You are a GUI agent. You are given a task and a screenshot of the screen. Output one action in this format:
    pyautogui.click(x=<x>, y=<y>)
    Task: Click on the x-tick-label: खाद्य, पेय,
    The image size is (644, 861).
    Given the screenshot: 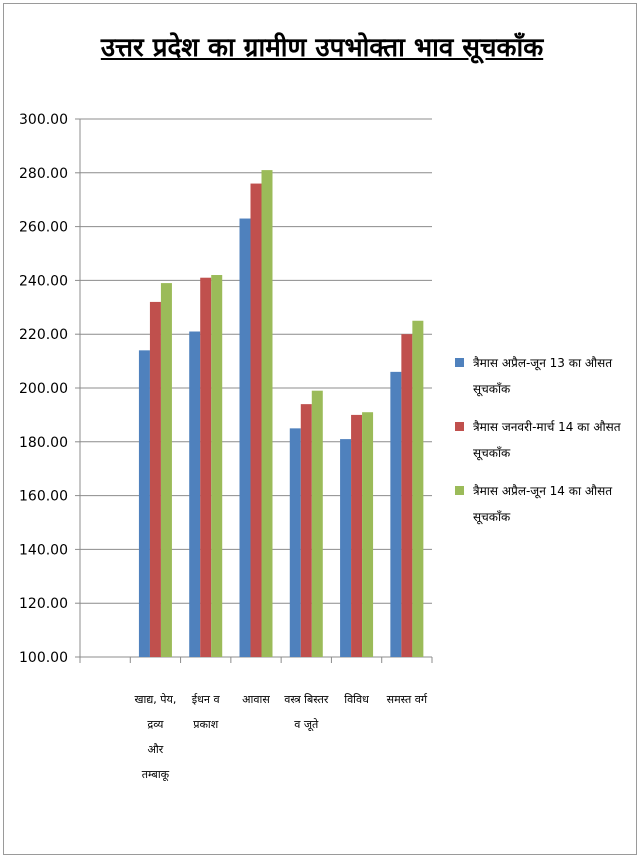 What is the action you would take?
    pyautogui.click(x=155, y=699)
    